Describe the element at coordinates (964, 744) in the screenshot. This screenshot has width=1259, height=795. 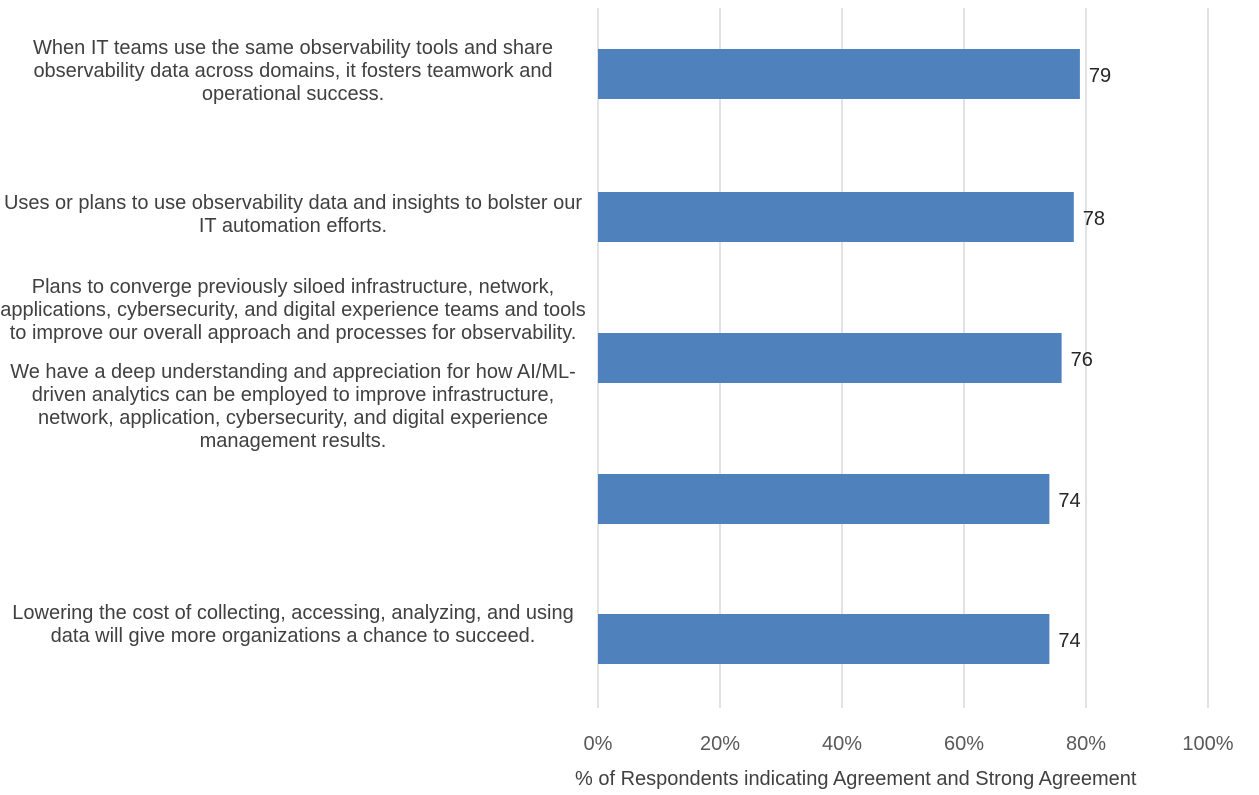
I see `x-tick-label: 60%` at that location.